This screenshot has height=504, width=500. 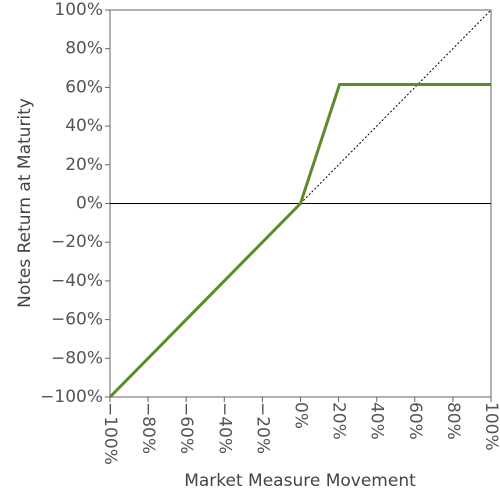 What do you see at coordinates (262, 428) in the screenshot?
I see `x-tick-label: −20%` at bounding box center [262, 428].